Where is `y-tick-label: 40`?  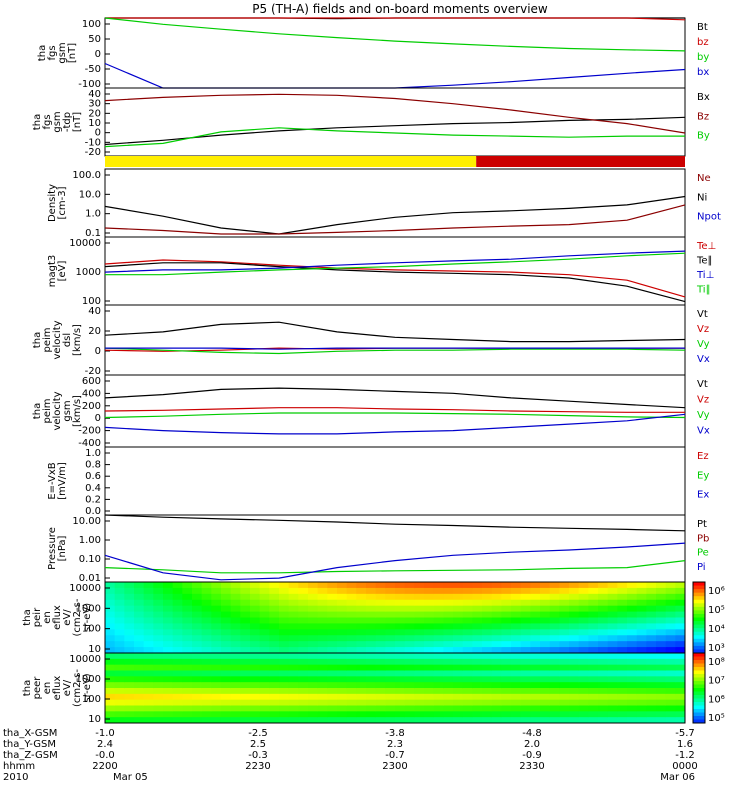 y-tick-label: 40 is located at coordinates (94, 94).